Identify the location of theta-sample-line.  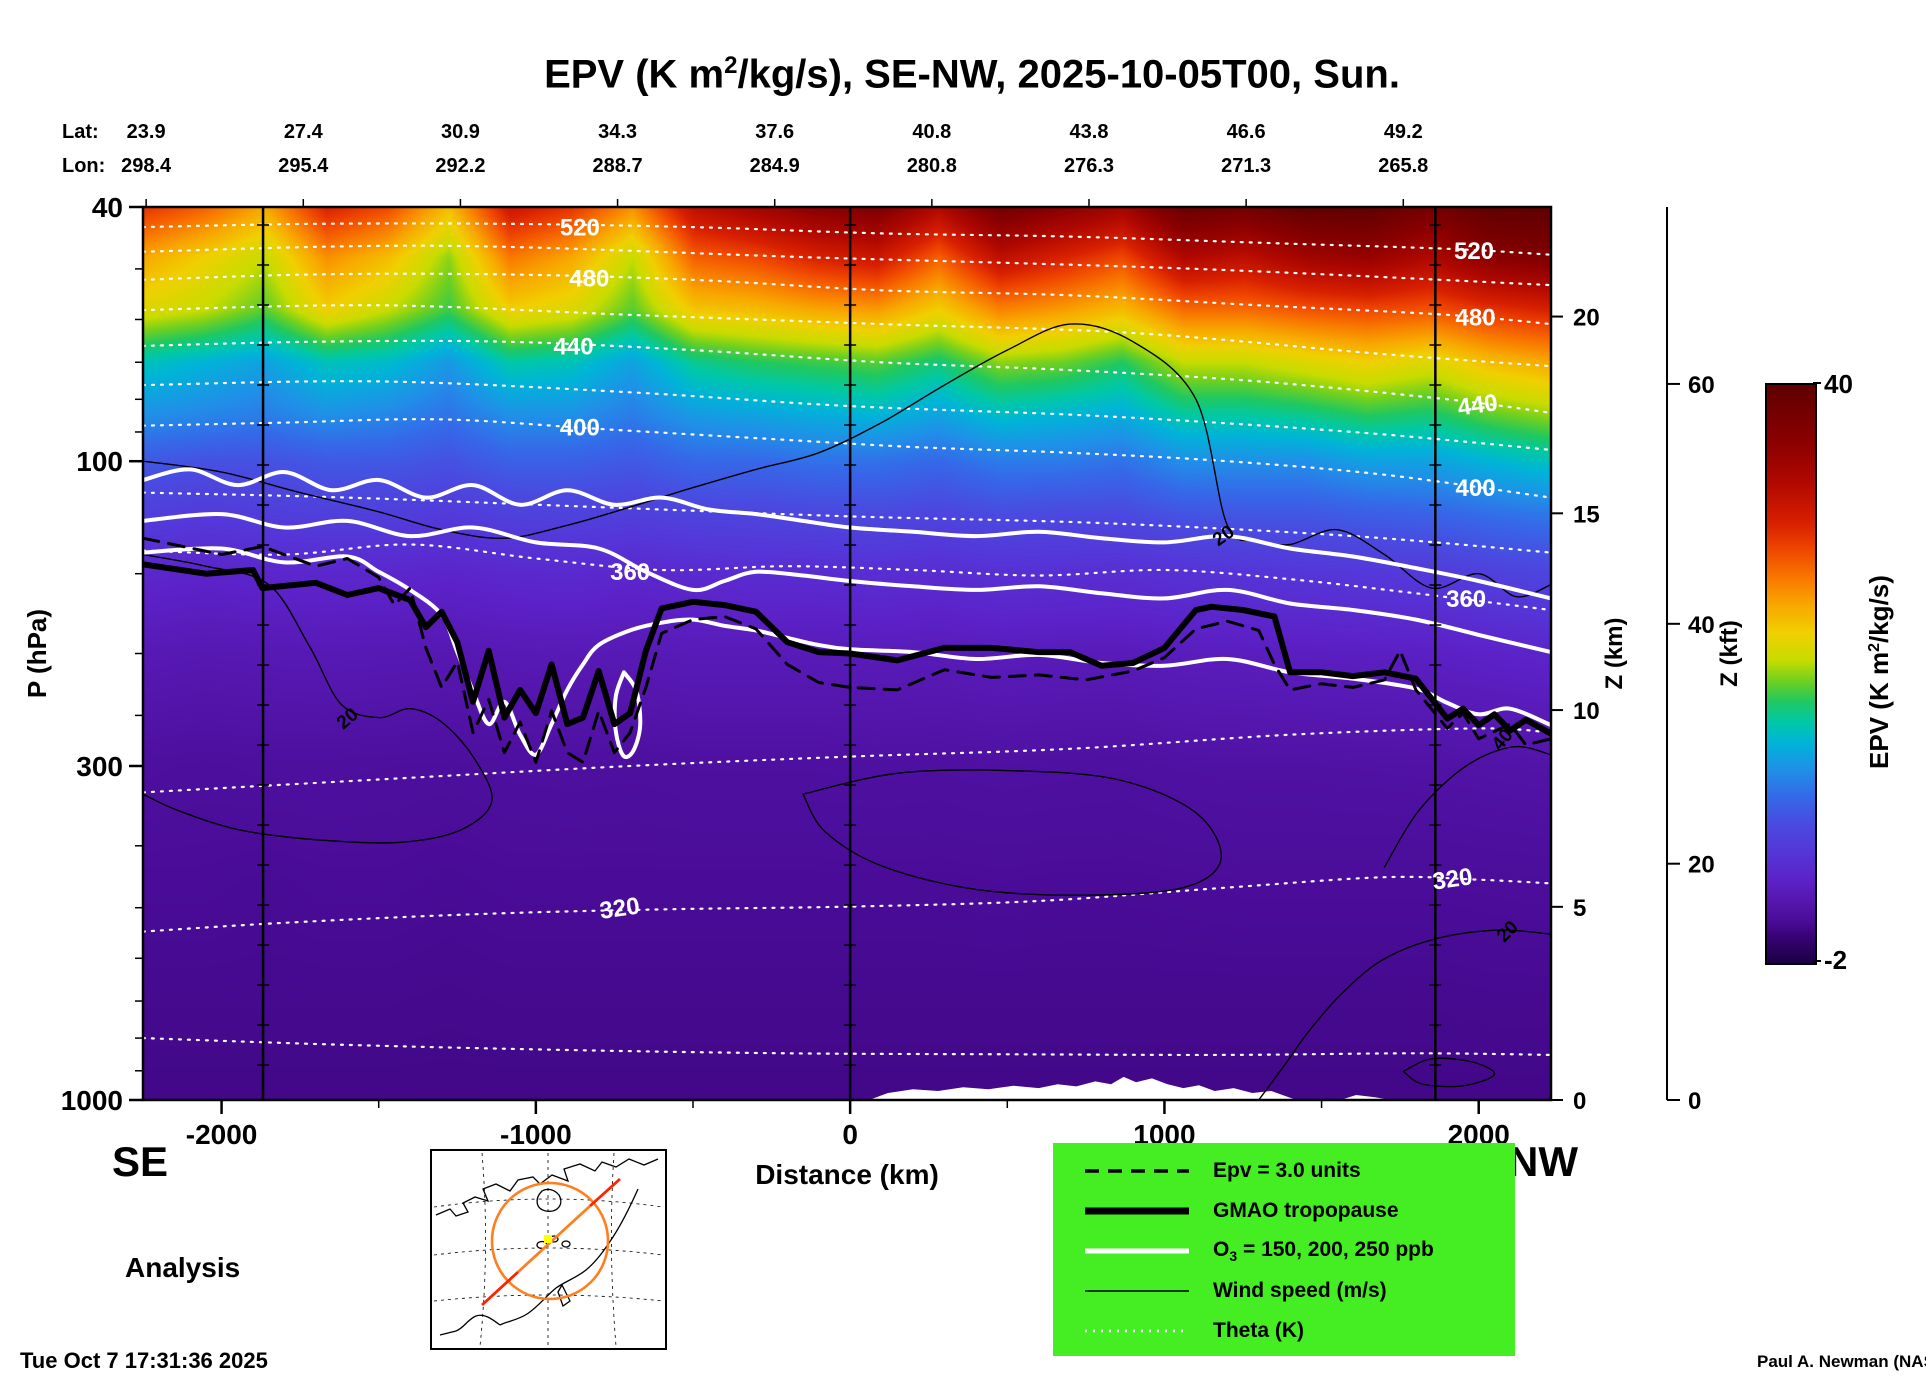
(1137, 1331).